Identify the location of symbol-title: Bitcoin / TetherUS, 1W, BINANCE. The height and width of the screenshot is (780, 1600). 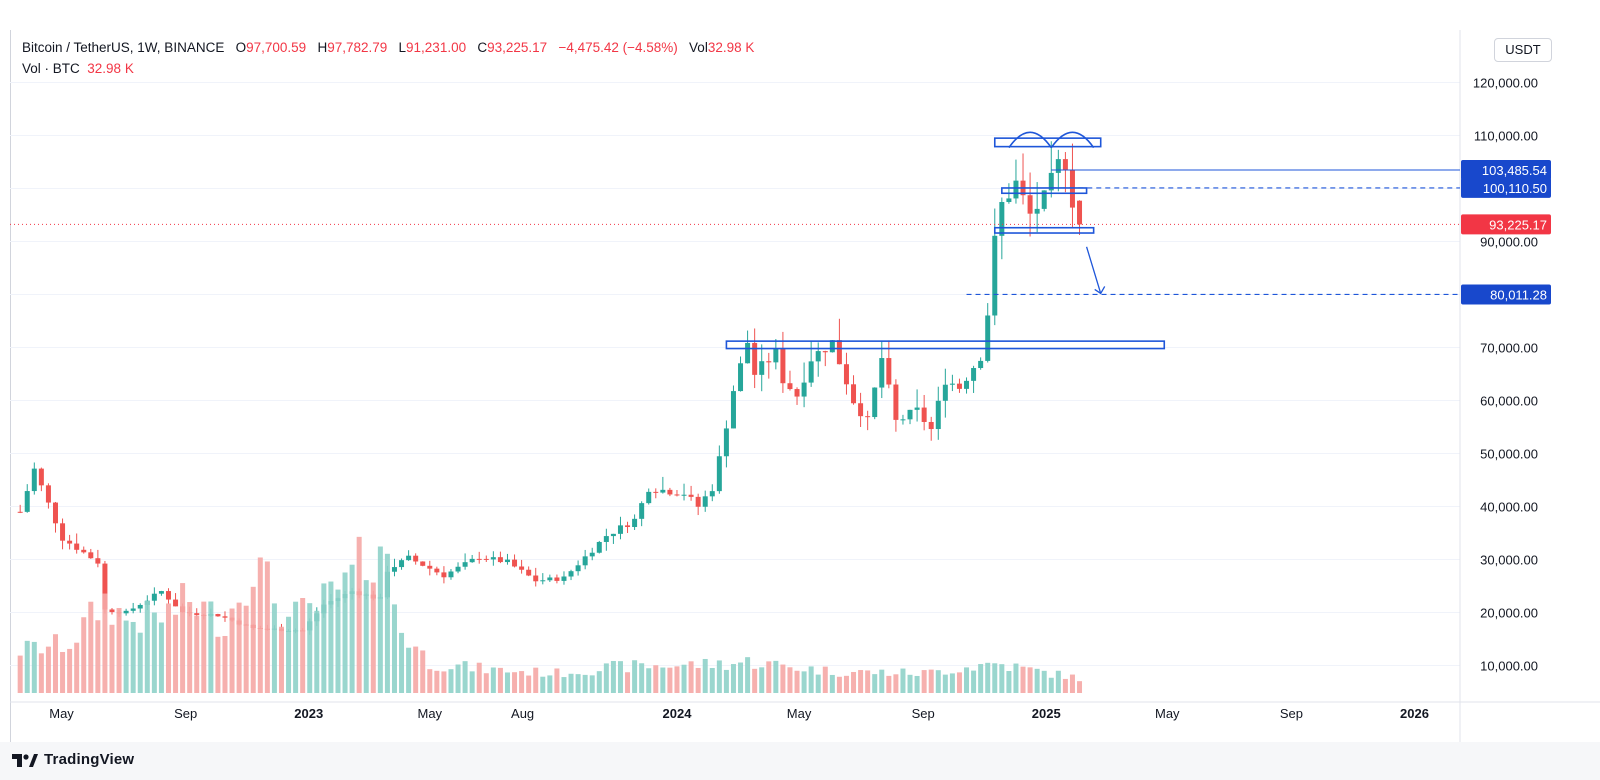
(123, 47).